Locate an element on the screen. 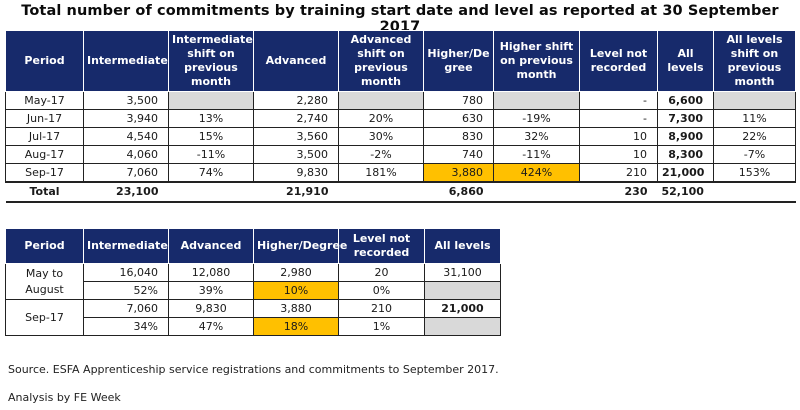  table-cell: 2,280 is located at coordinates (296, 100).